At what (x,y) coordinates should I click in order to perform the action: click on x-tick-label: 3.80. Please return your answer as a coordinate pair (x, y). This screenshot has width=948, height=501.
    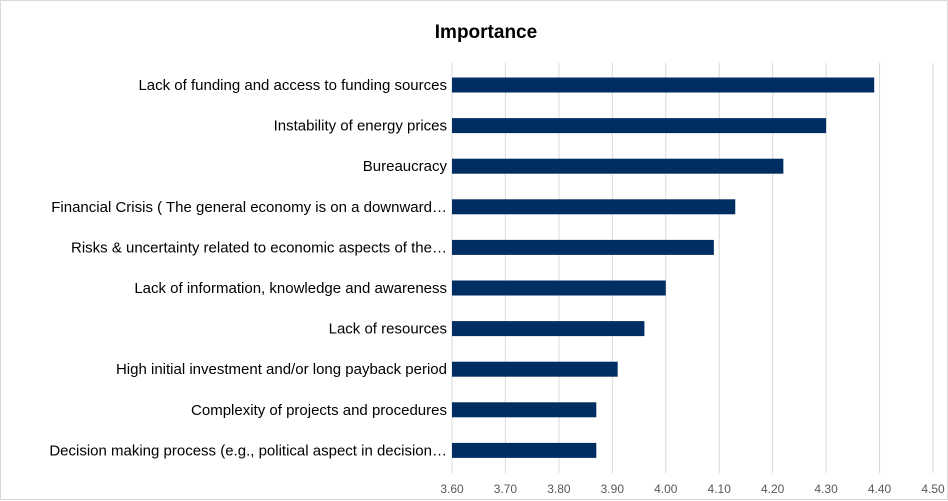
    Looking at the image, I should click on (559, 489).